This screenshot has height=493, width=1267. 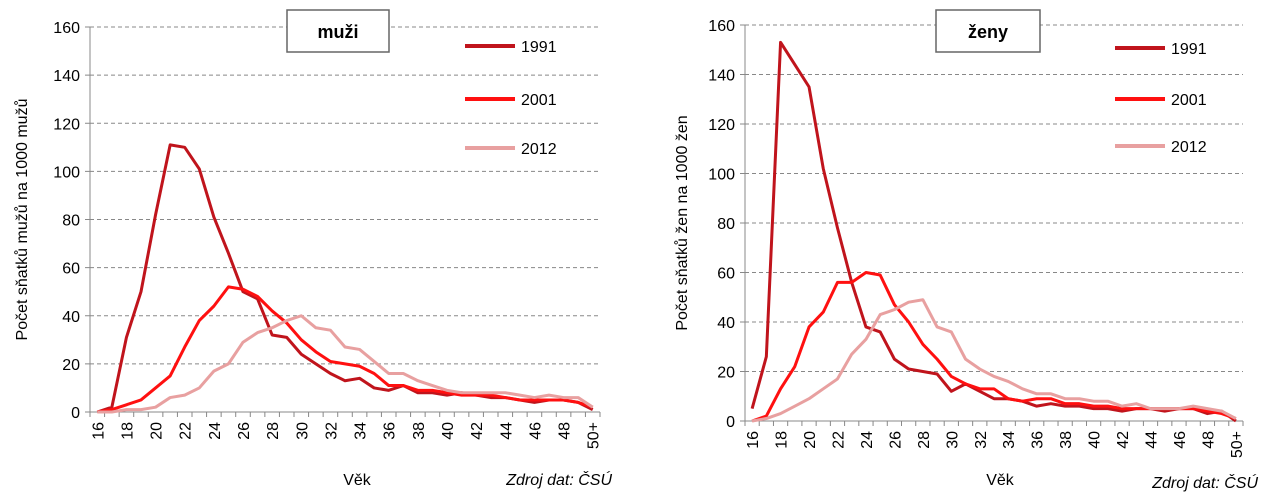 I want to click on y-axis-label: Počet sňatků mužů na 1000 mužů, so click(x=22, y=220).